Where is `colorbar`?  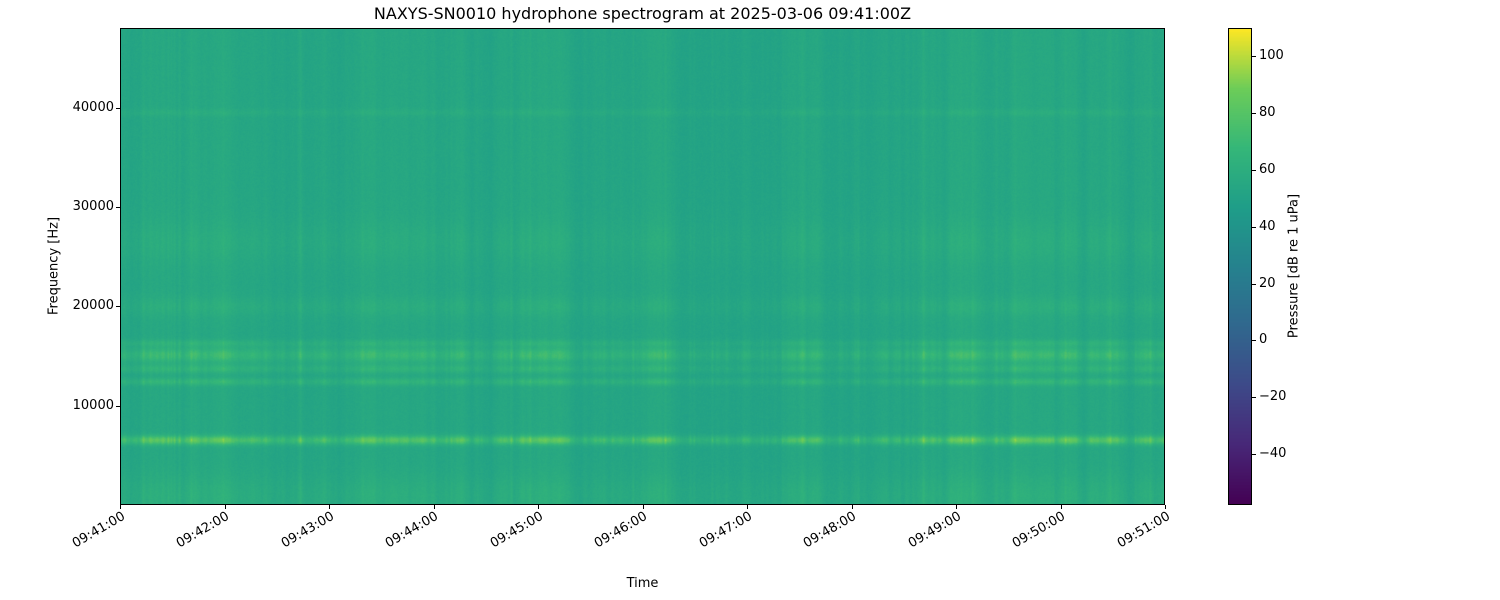
colorbar is located at coordinates (1240, 266).